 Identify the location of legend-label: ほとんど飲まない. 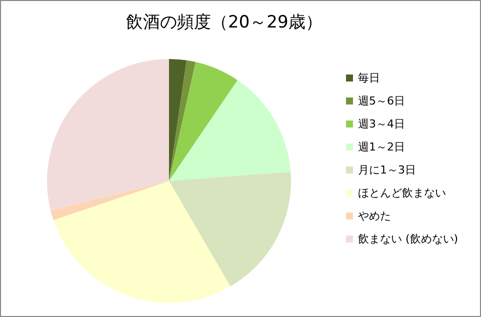
(402, 193).